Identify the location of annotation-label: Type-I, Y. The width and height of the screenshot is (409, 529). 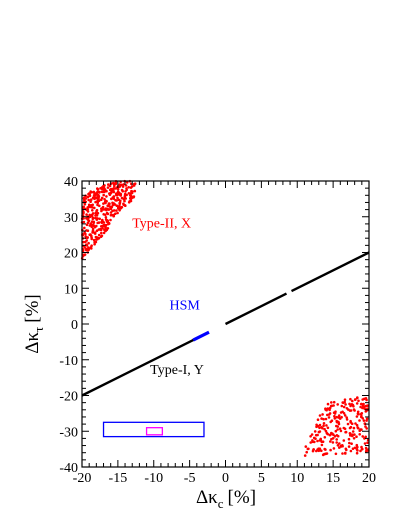
(177, 370).